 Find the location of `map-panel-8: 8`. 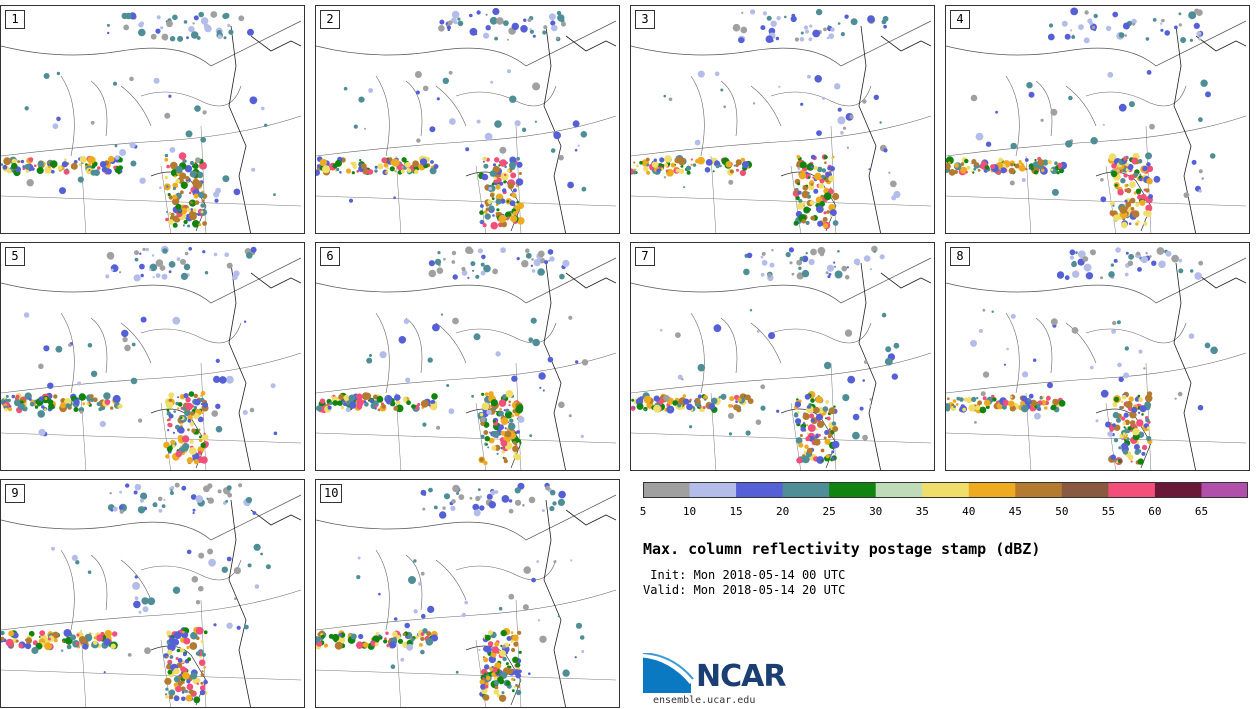

map-panel-8: 8 is located at coordinates (1097, 356).